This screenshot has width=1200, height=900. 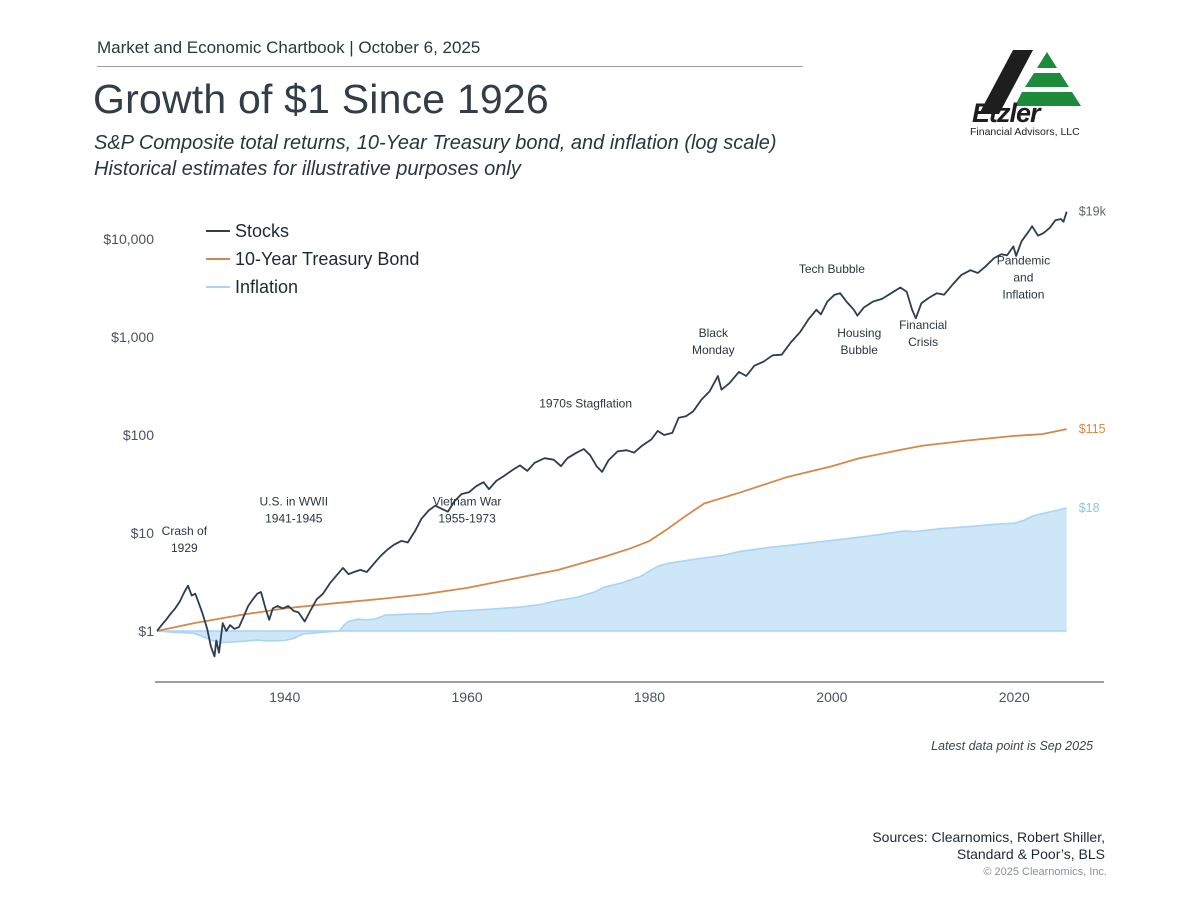 I want to click on page-title: Growth of $1 Since 1926, so click(x=321, y=99).